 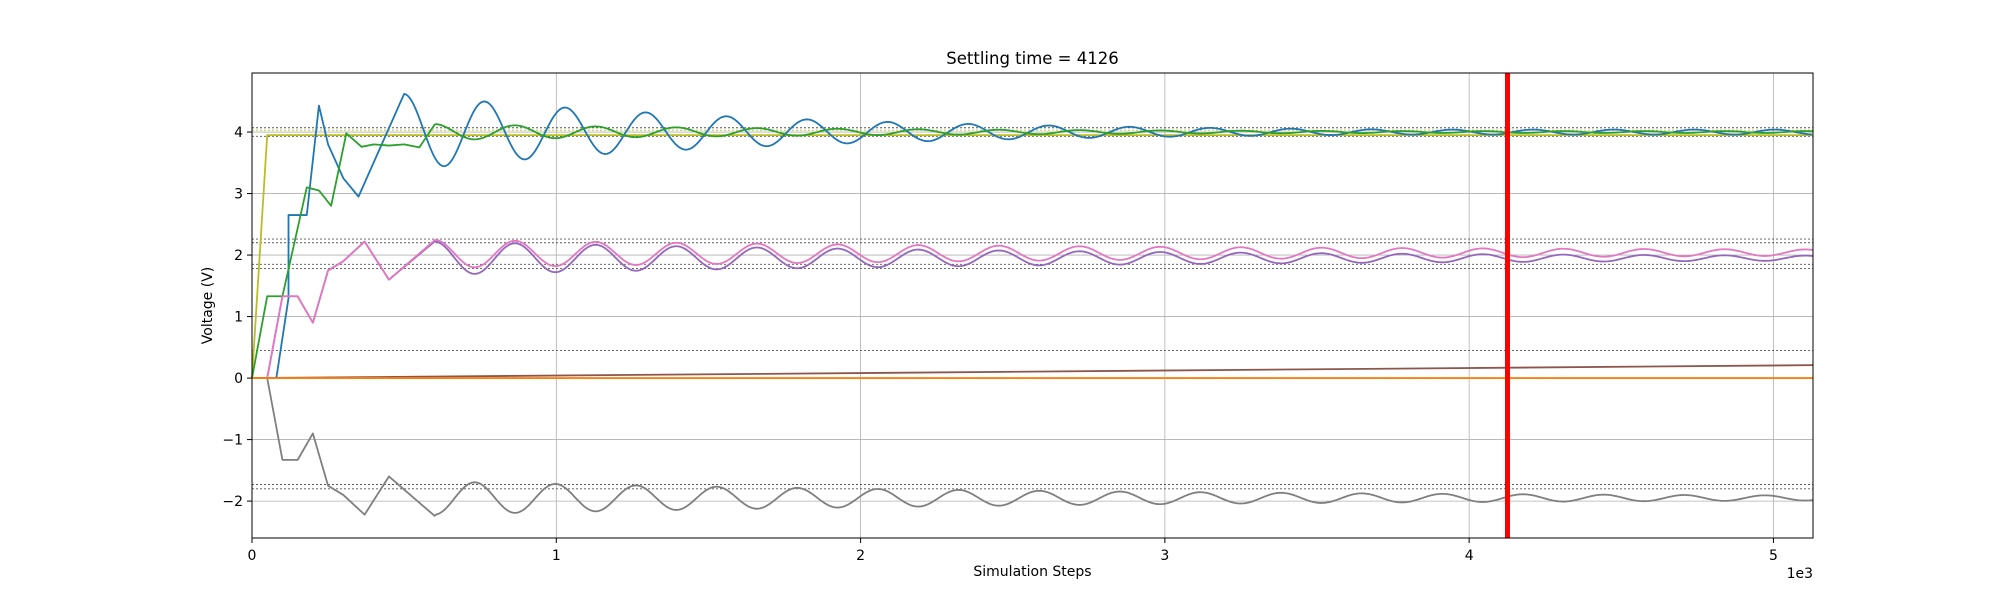 I want to click on x-tick-label: 1, so click(x=556, y=556).